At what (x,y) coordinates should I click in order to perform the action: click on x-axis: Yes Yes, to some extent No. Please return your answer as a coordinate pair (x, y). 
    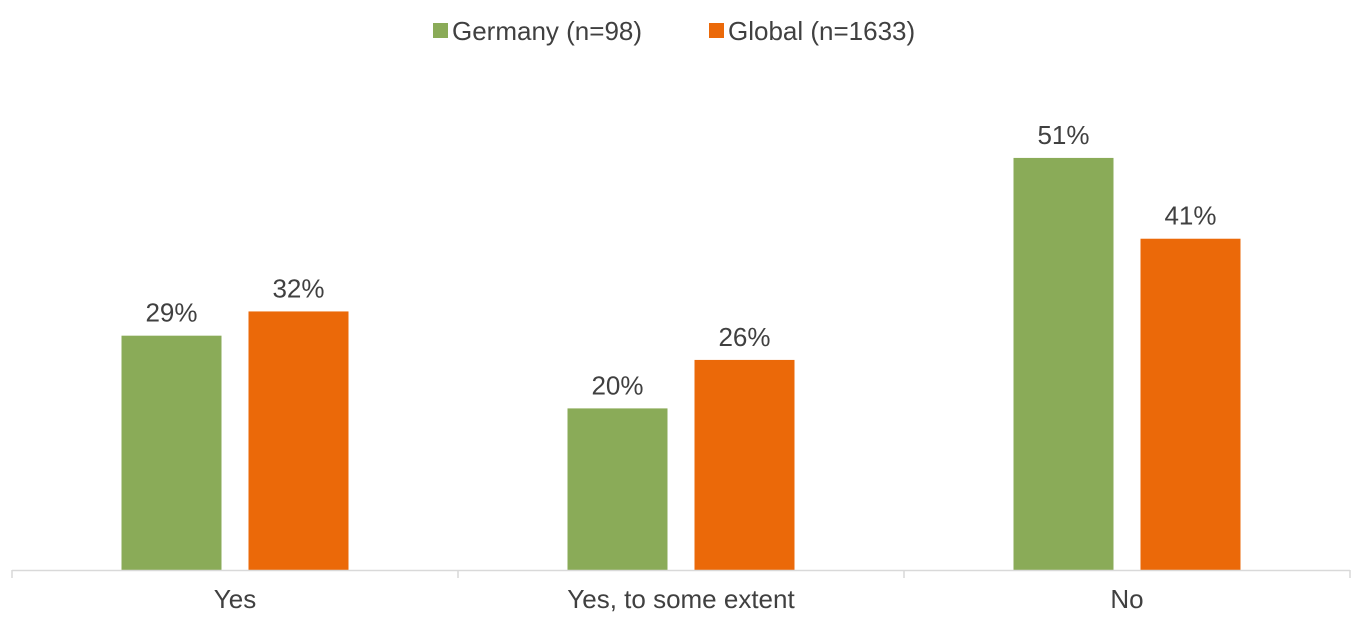
    Looking at the image, I should click on (681, 591).